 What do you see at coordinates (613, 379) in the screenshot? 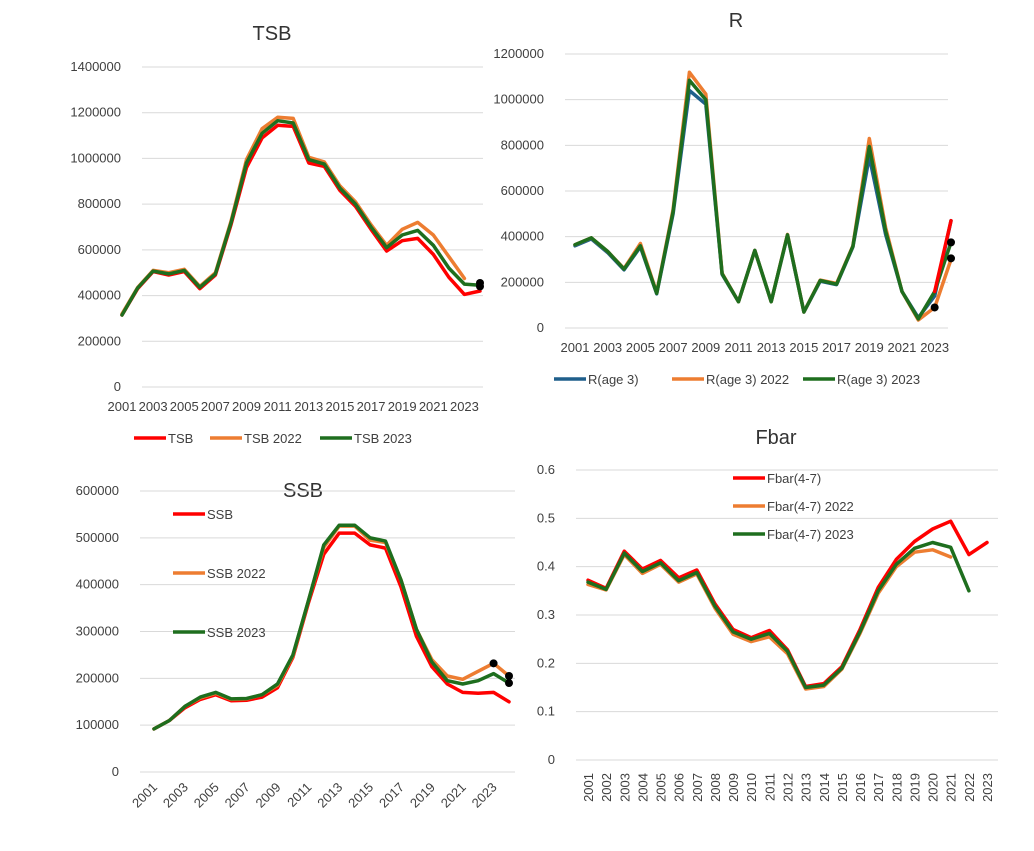
I see `legend-label: R(age 3)` at bounding box center [613, 379].